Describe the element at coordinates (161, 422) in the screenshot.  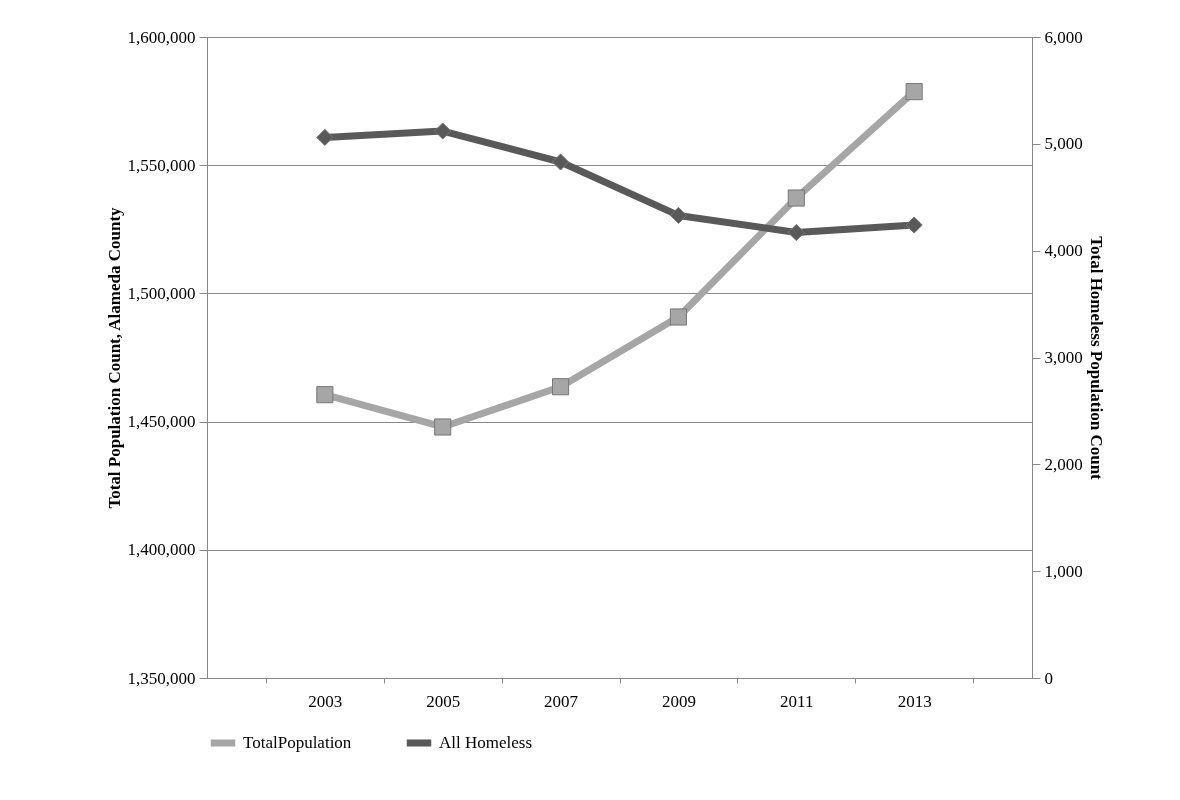
I see `y-tick-label: 1,450,000` at that location.